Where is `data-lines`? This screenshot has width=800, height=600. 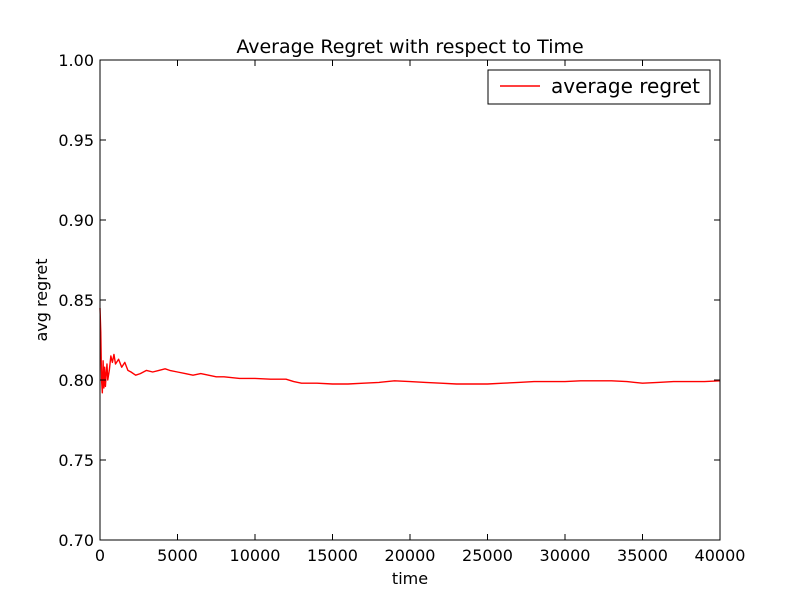 data-lines is located at coordinates (410, 350).